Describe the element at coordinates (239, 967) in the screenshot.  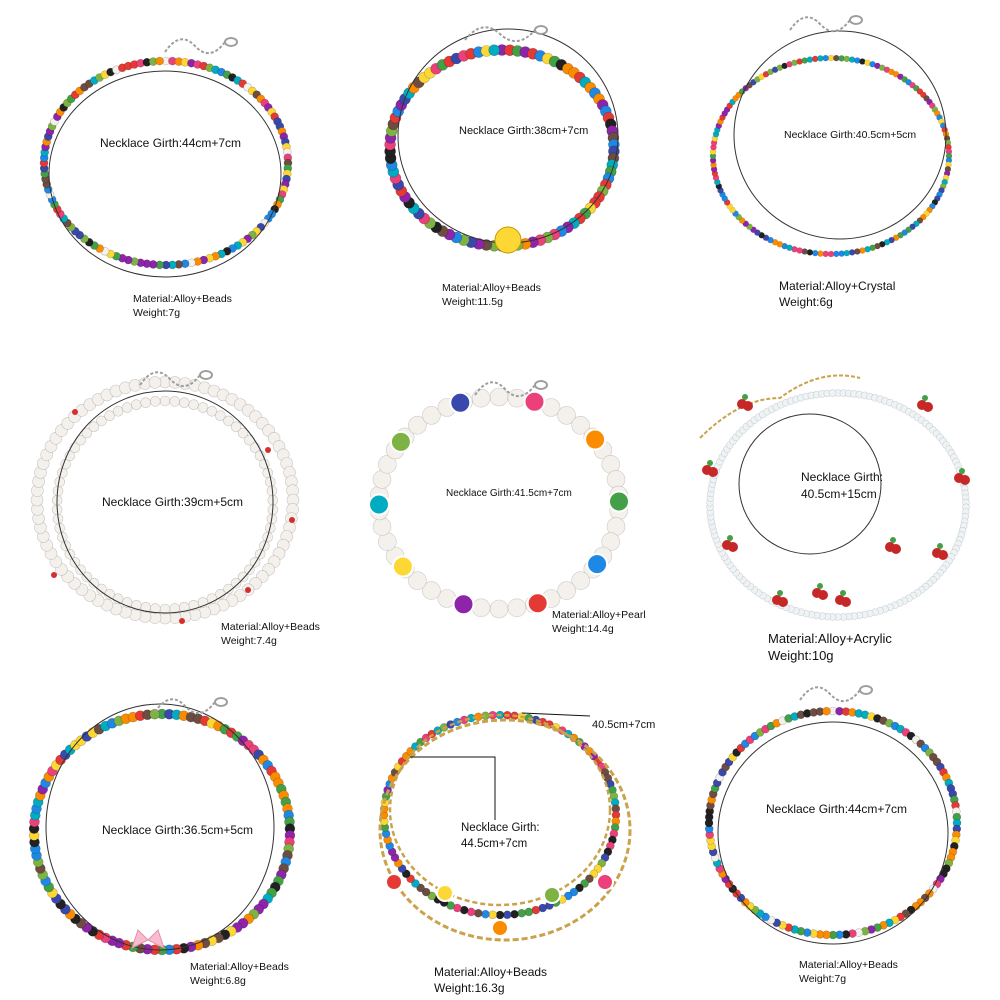
I see `necklace-7-material-label: Material:Alloy+Beads` at that location.